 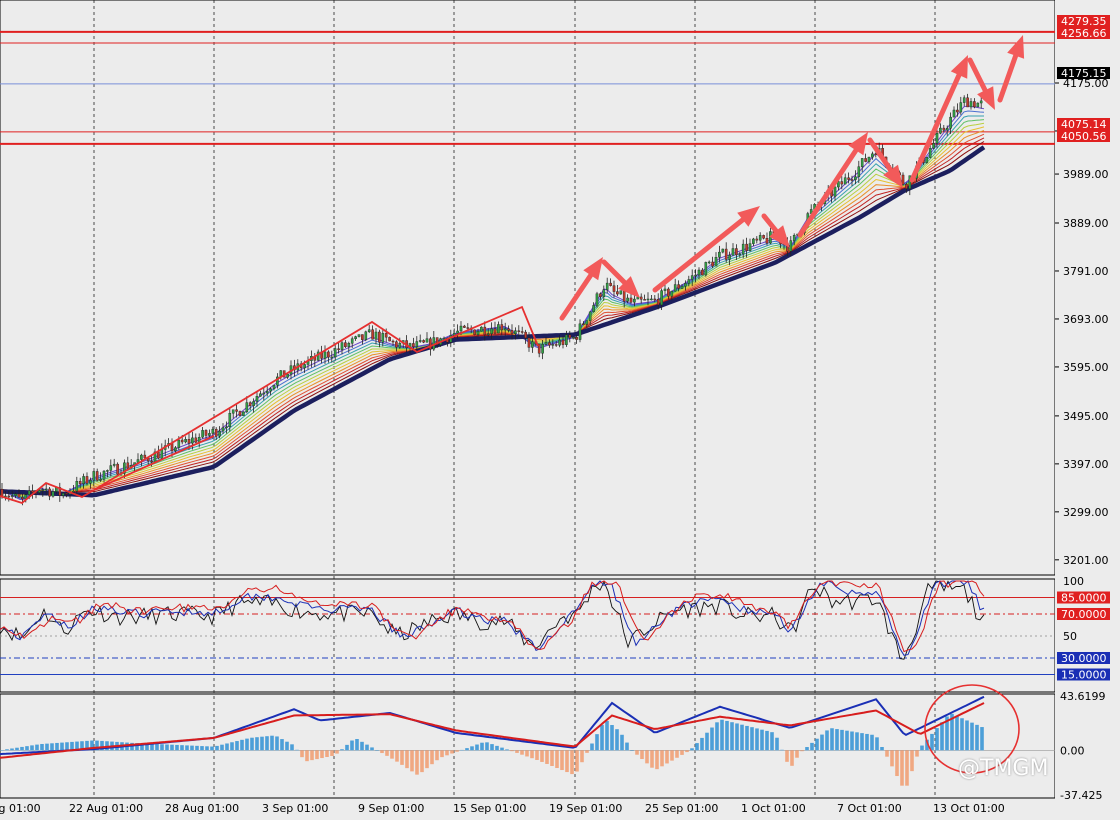 What do you see at coordinates (1081, 795) in the screenshot?
I see `macd-tick-label: -37.425` at bounding box center [1081, 795].